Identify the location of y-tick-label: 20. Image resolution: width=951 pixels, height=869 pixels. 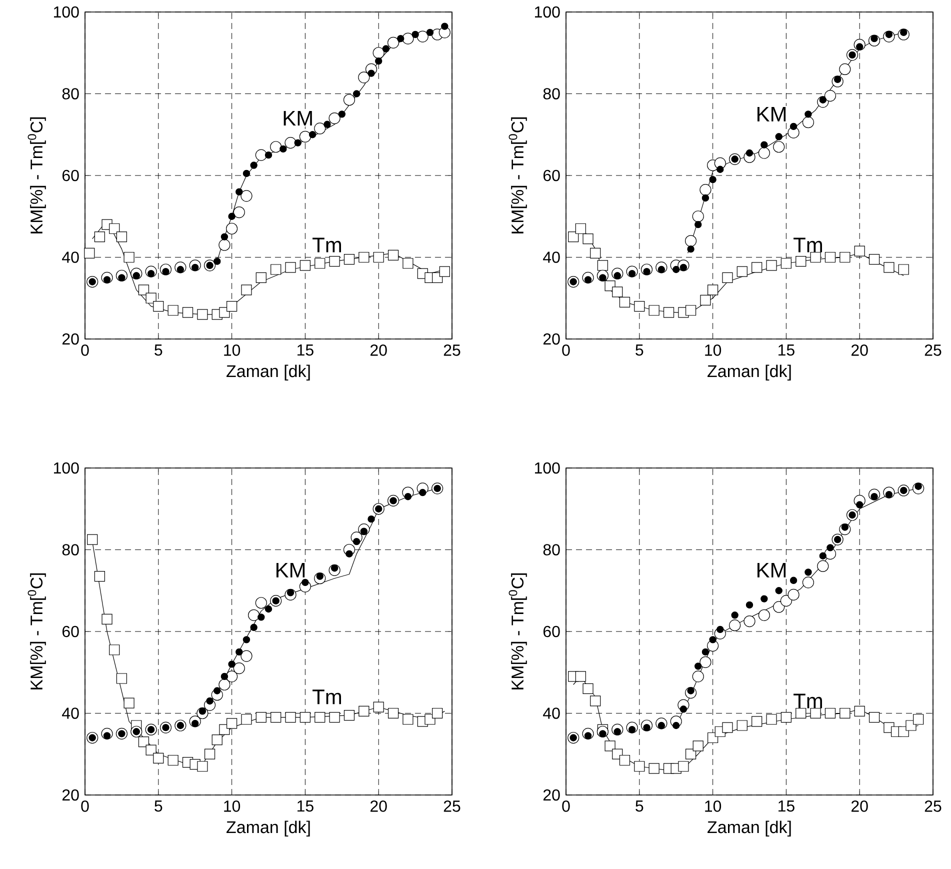
(70, 339).